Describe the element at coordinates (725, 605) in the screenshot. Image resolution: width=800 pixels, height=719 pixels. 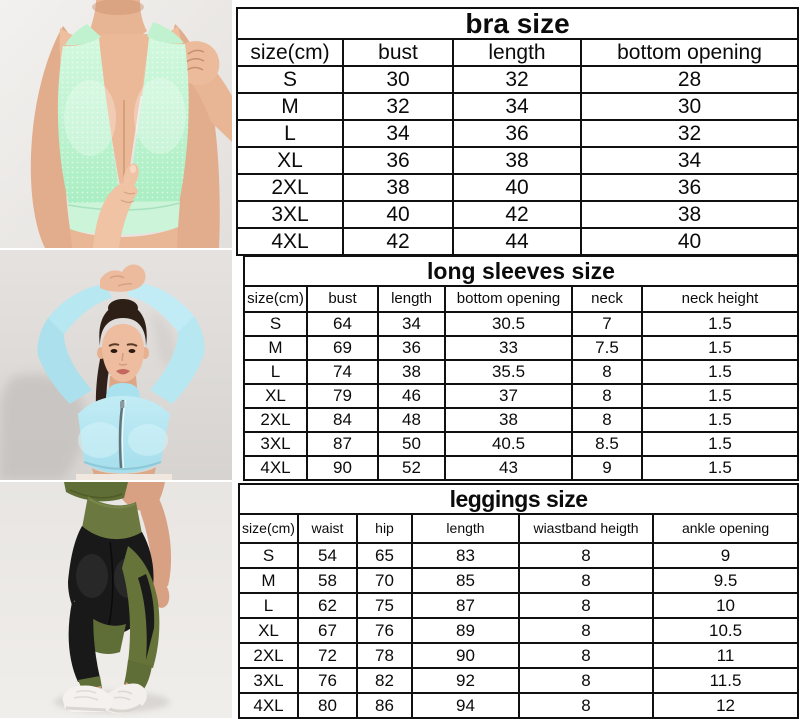
I see `value-cell: 10` at that location.